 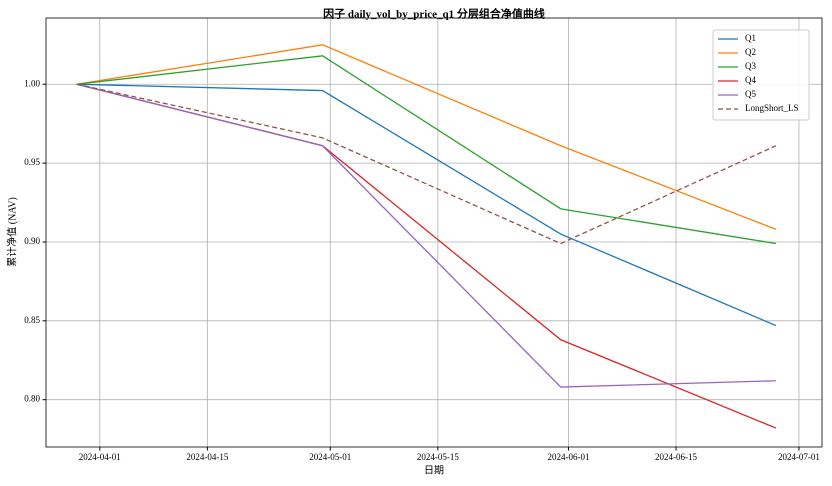 I want to click on y-tick-label: 0.80, so click(x=32, y=399).